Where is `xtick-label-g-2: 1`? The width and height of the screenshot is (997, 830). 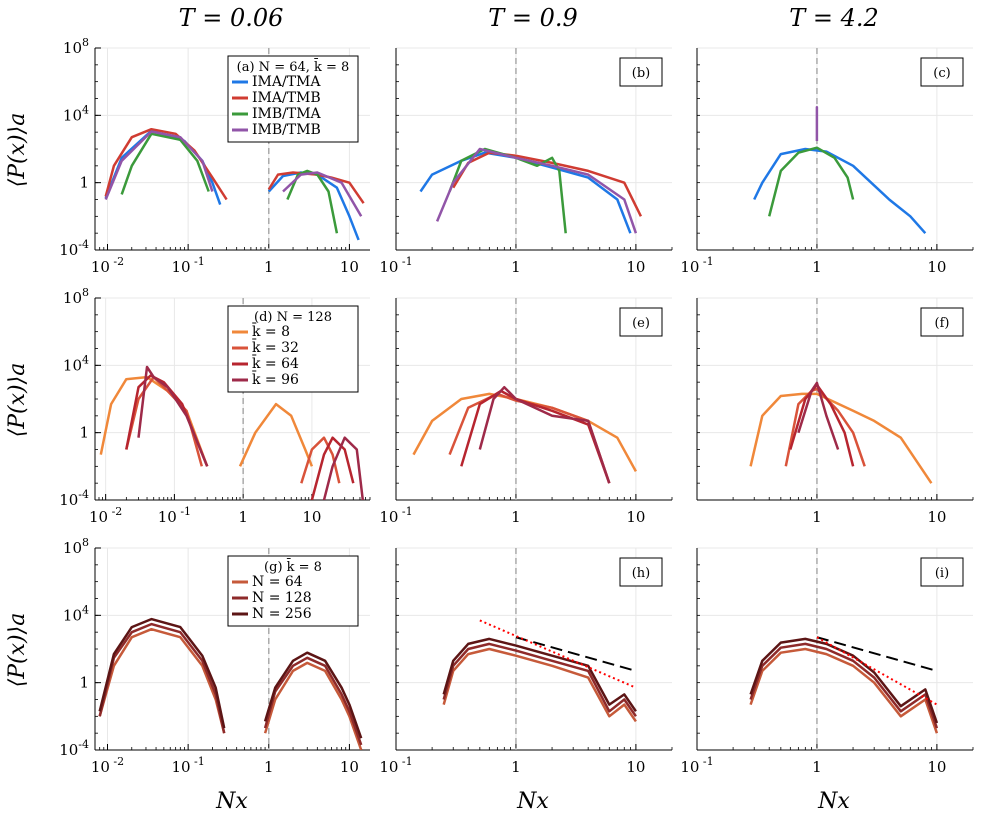
xtick-label-g-2: 1 is located at coordinates (269, 767).